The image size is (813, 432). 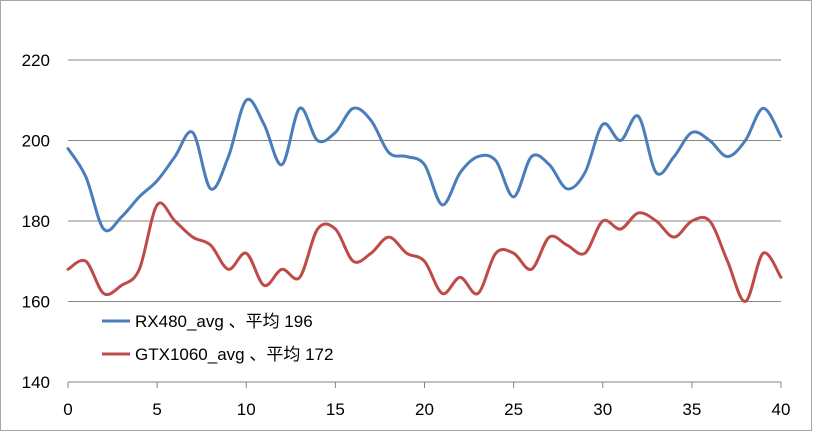 I want to click on x-tick-label: 35, so click(x=691, y=409).